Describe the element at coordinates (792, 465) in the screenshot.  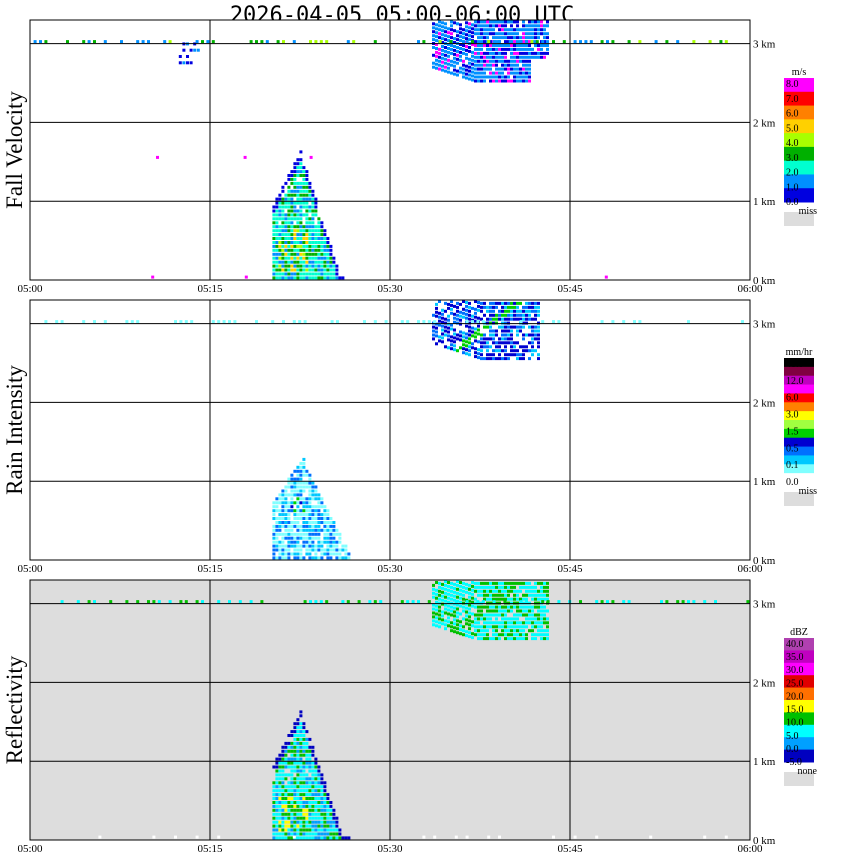
I see `colorbar-level: 0.1` at that location.